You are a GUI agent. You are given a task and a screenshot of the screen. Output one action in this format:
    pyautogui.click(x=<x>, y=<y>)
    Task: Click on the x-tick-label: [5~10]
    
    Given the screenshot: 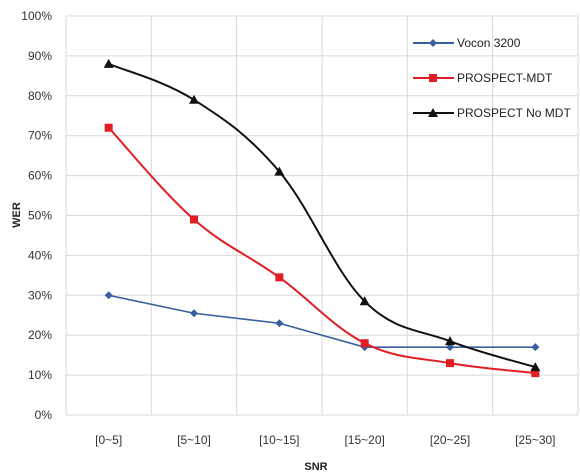 What is the action you would take?
    pyautogui.click(x=194, y=440)
    